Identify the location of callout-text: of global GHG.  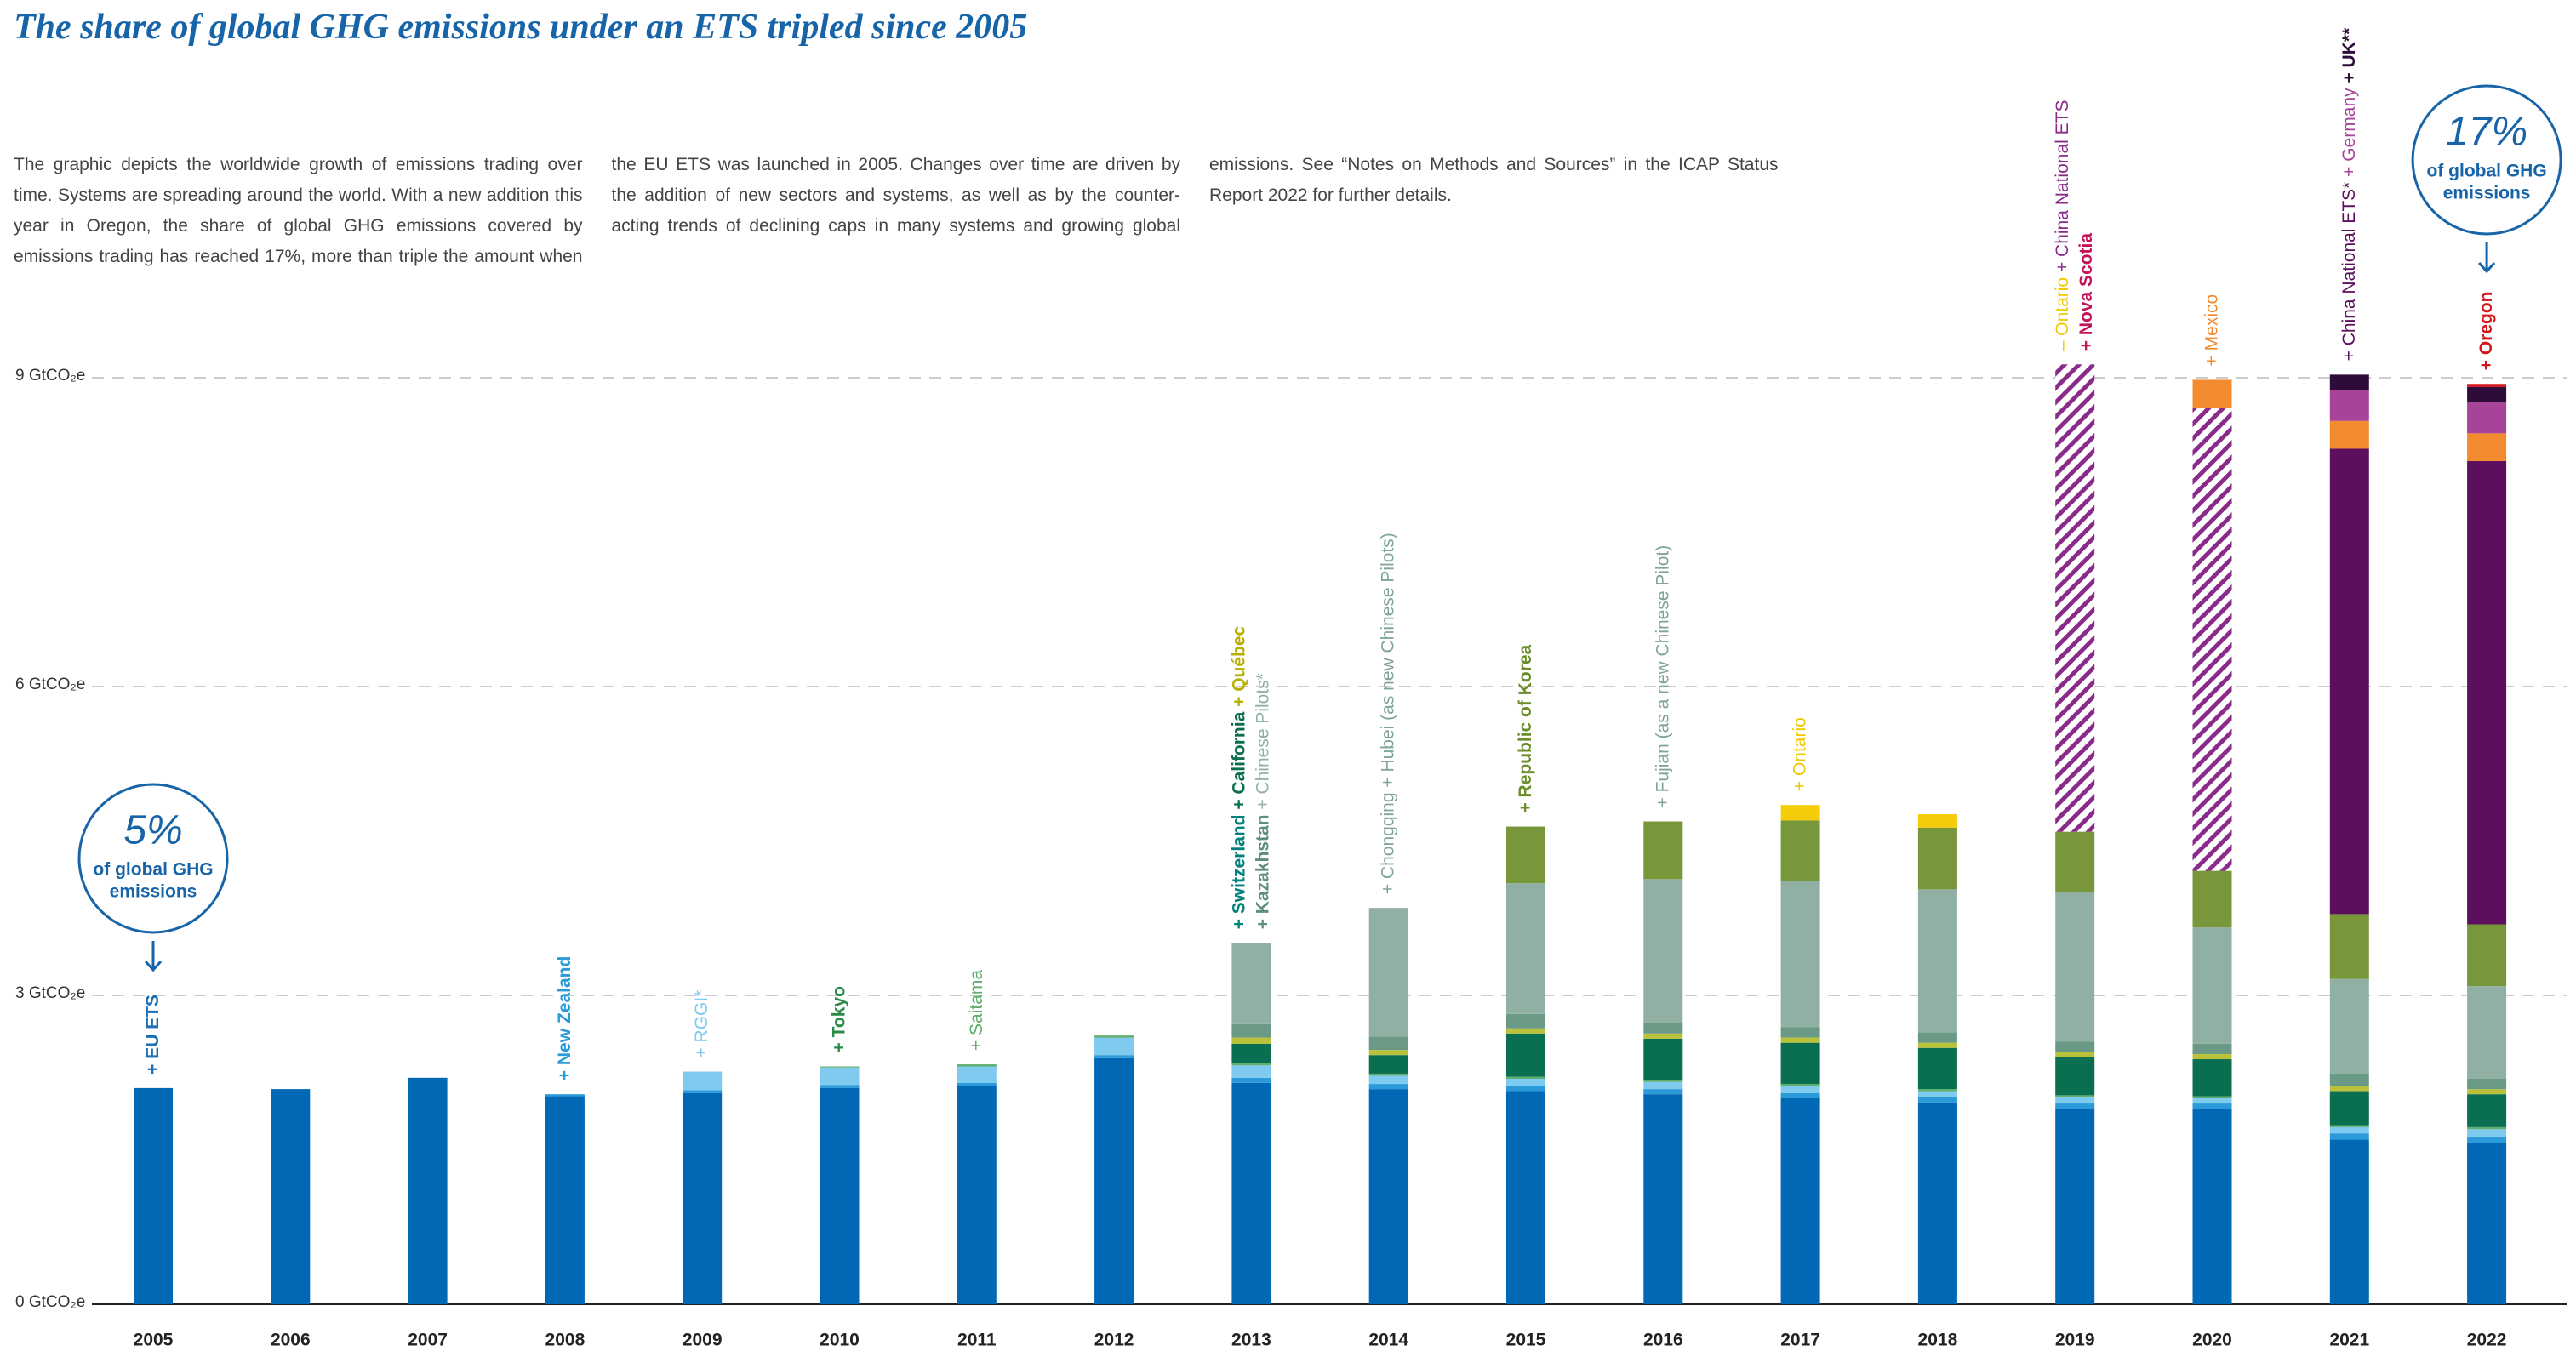
(153, 870).